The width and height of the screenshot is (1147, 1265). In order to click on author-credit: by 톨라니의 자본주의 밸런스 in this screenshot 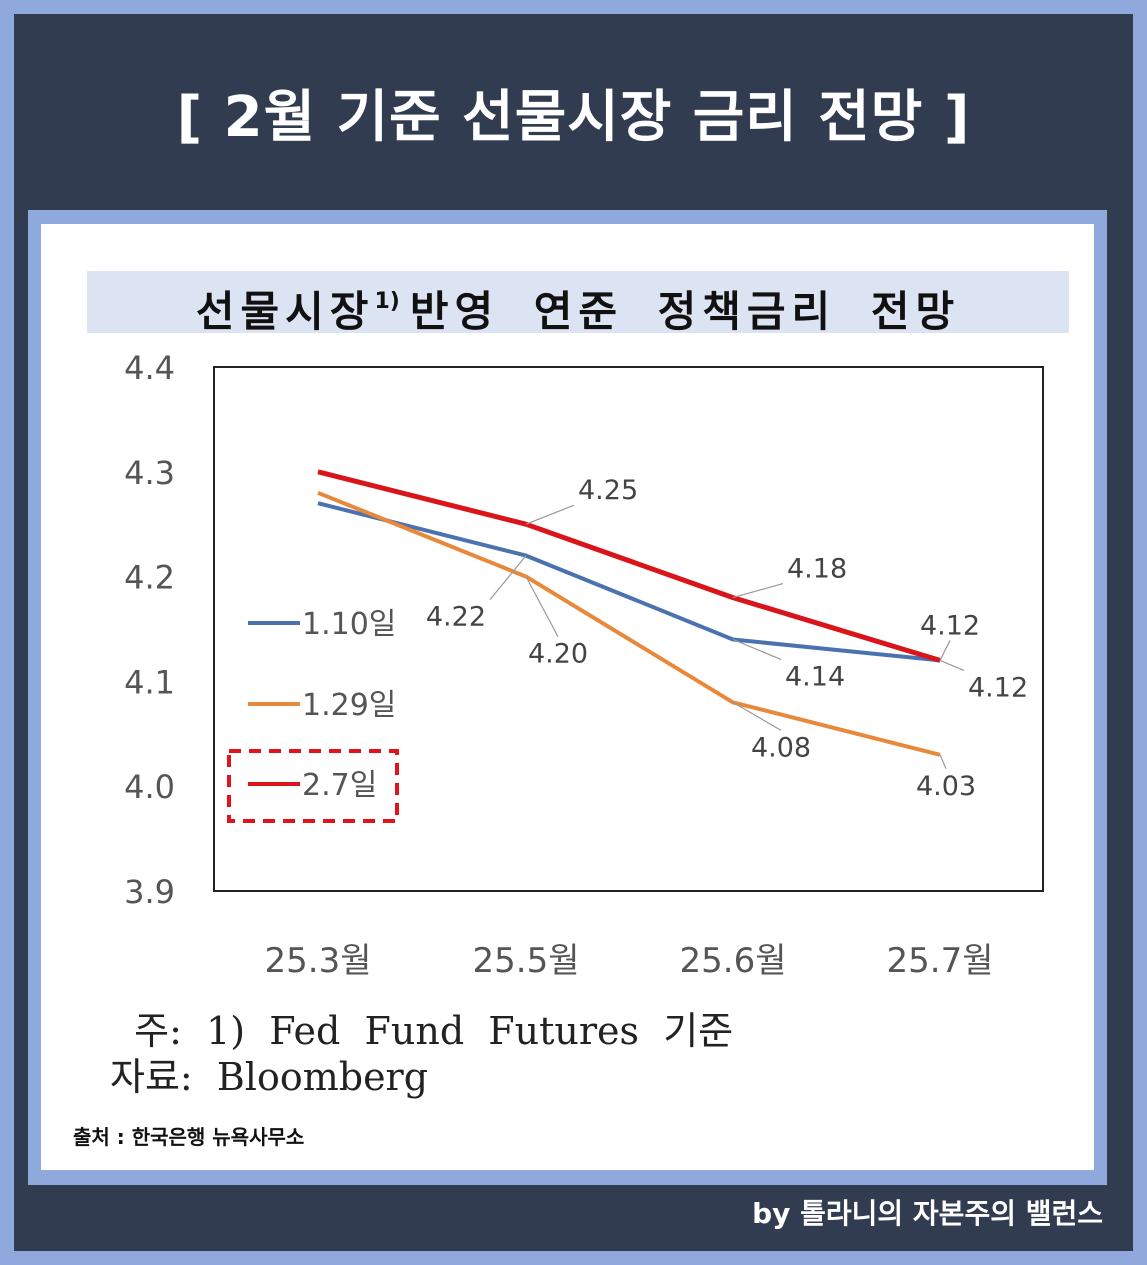, I will do `click(927, 1213)`.